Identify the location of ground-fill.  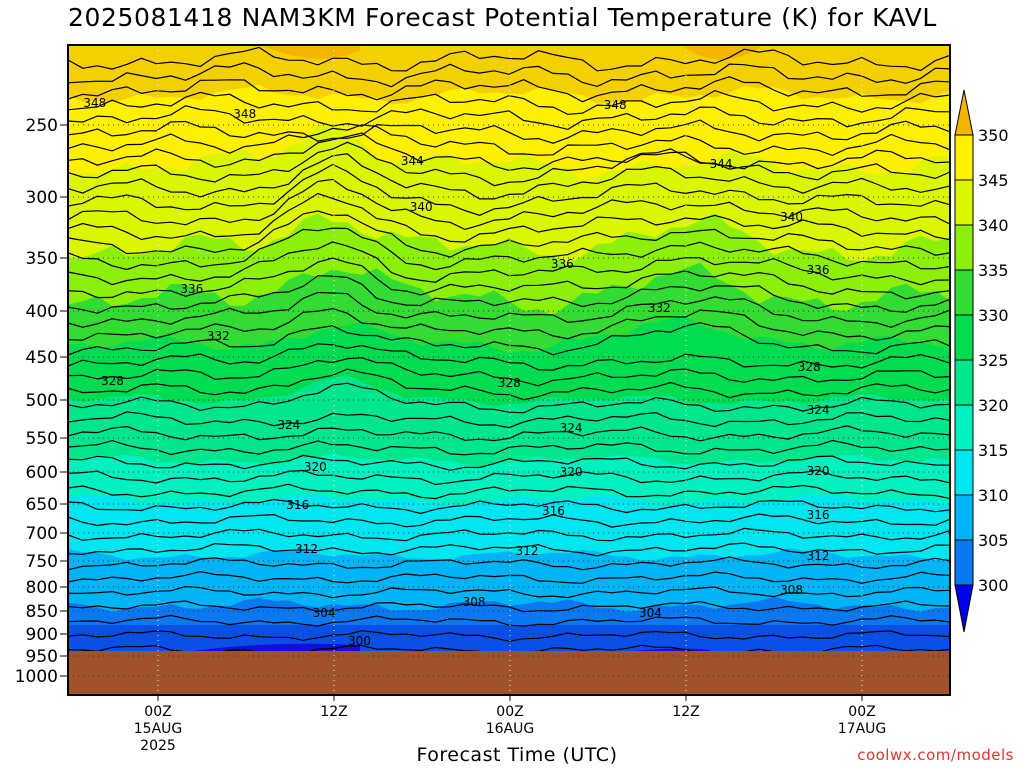
(509, 673).